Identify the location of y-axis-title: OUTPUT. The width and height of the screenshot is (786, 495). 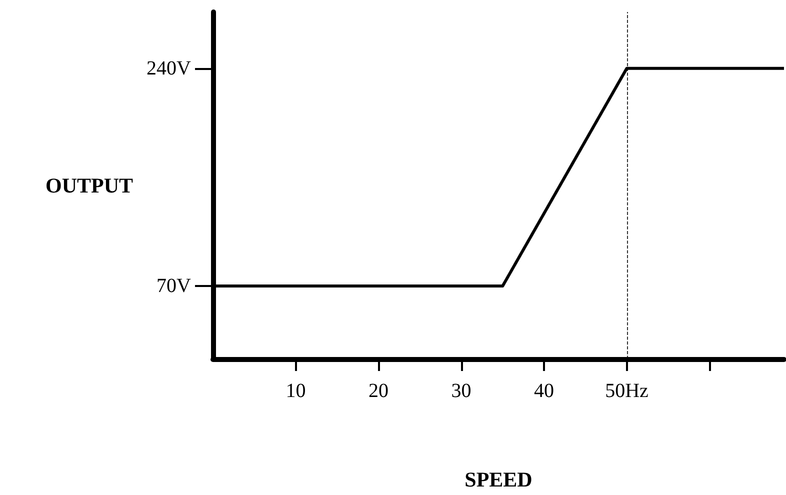
(89, 186).